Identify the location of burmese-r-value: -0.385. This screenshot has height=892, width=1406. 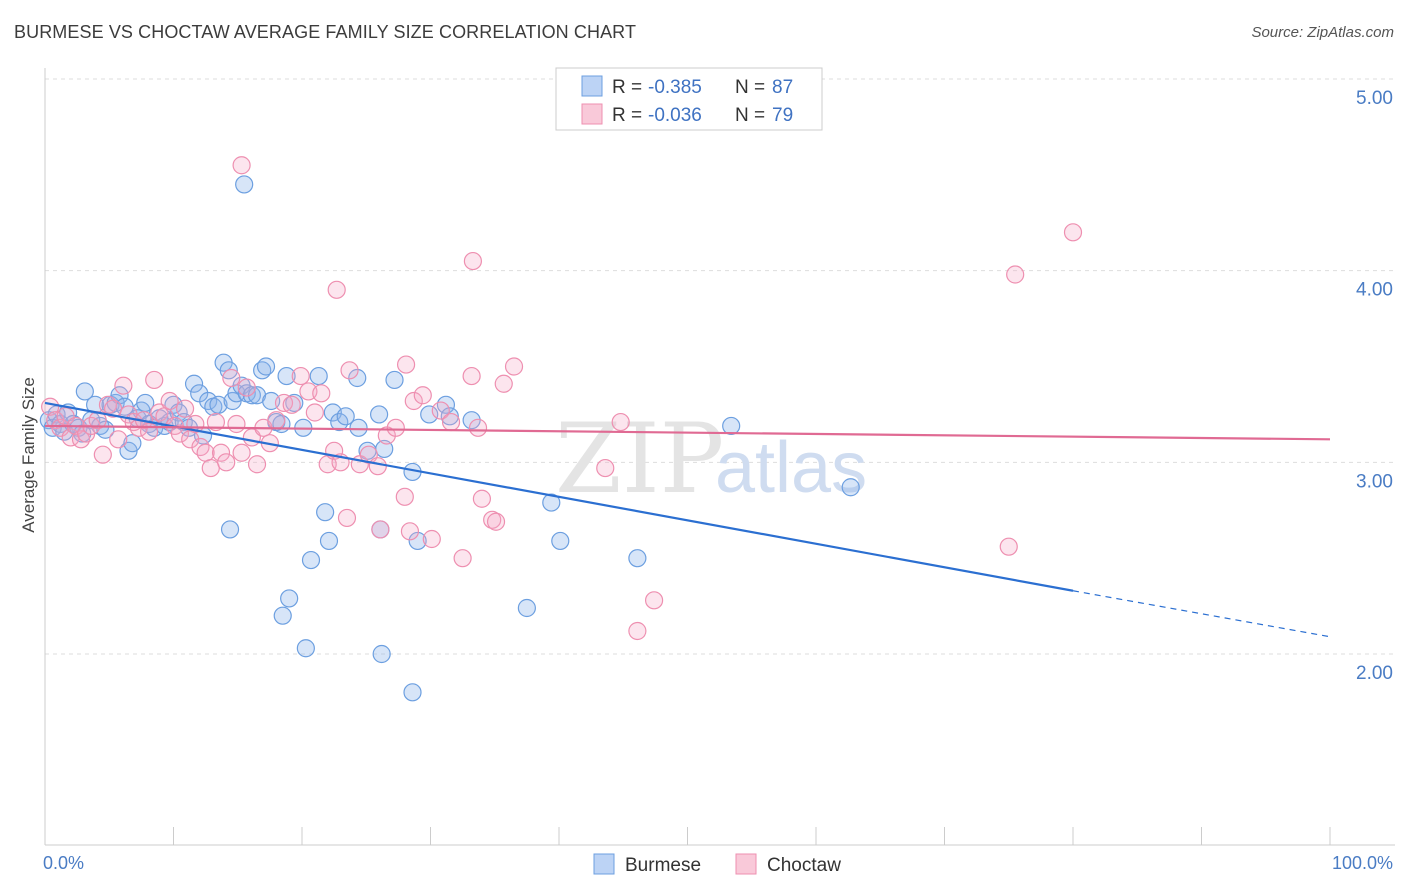
(675, 87).